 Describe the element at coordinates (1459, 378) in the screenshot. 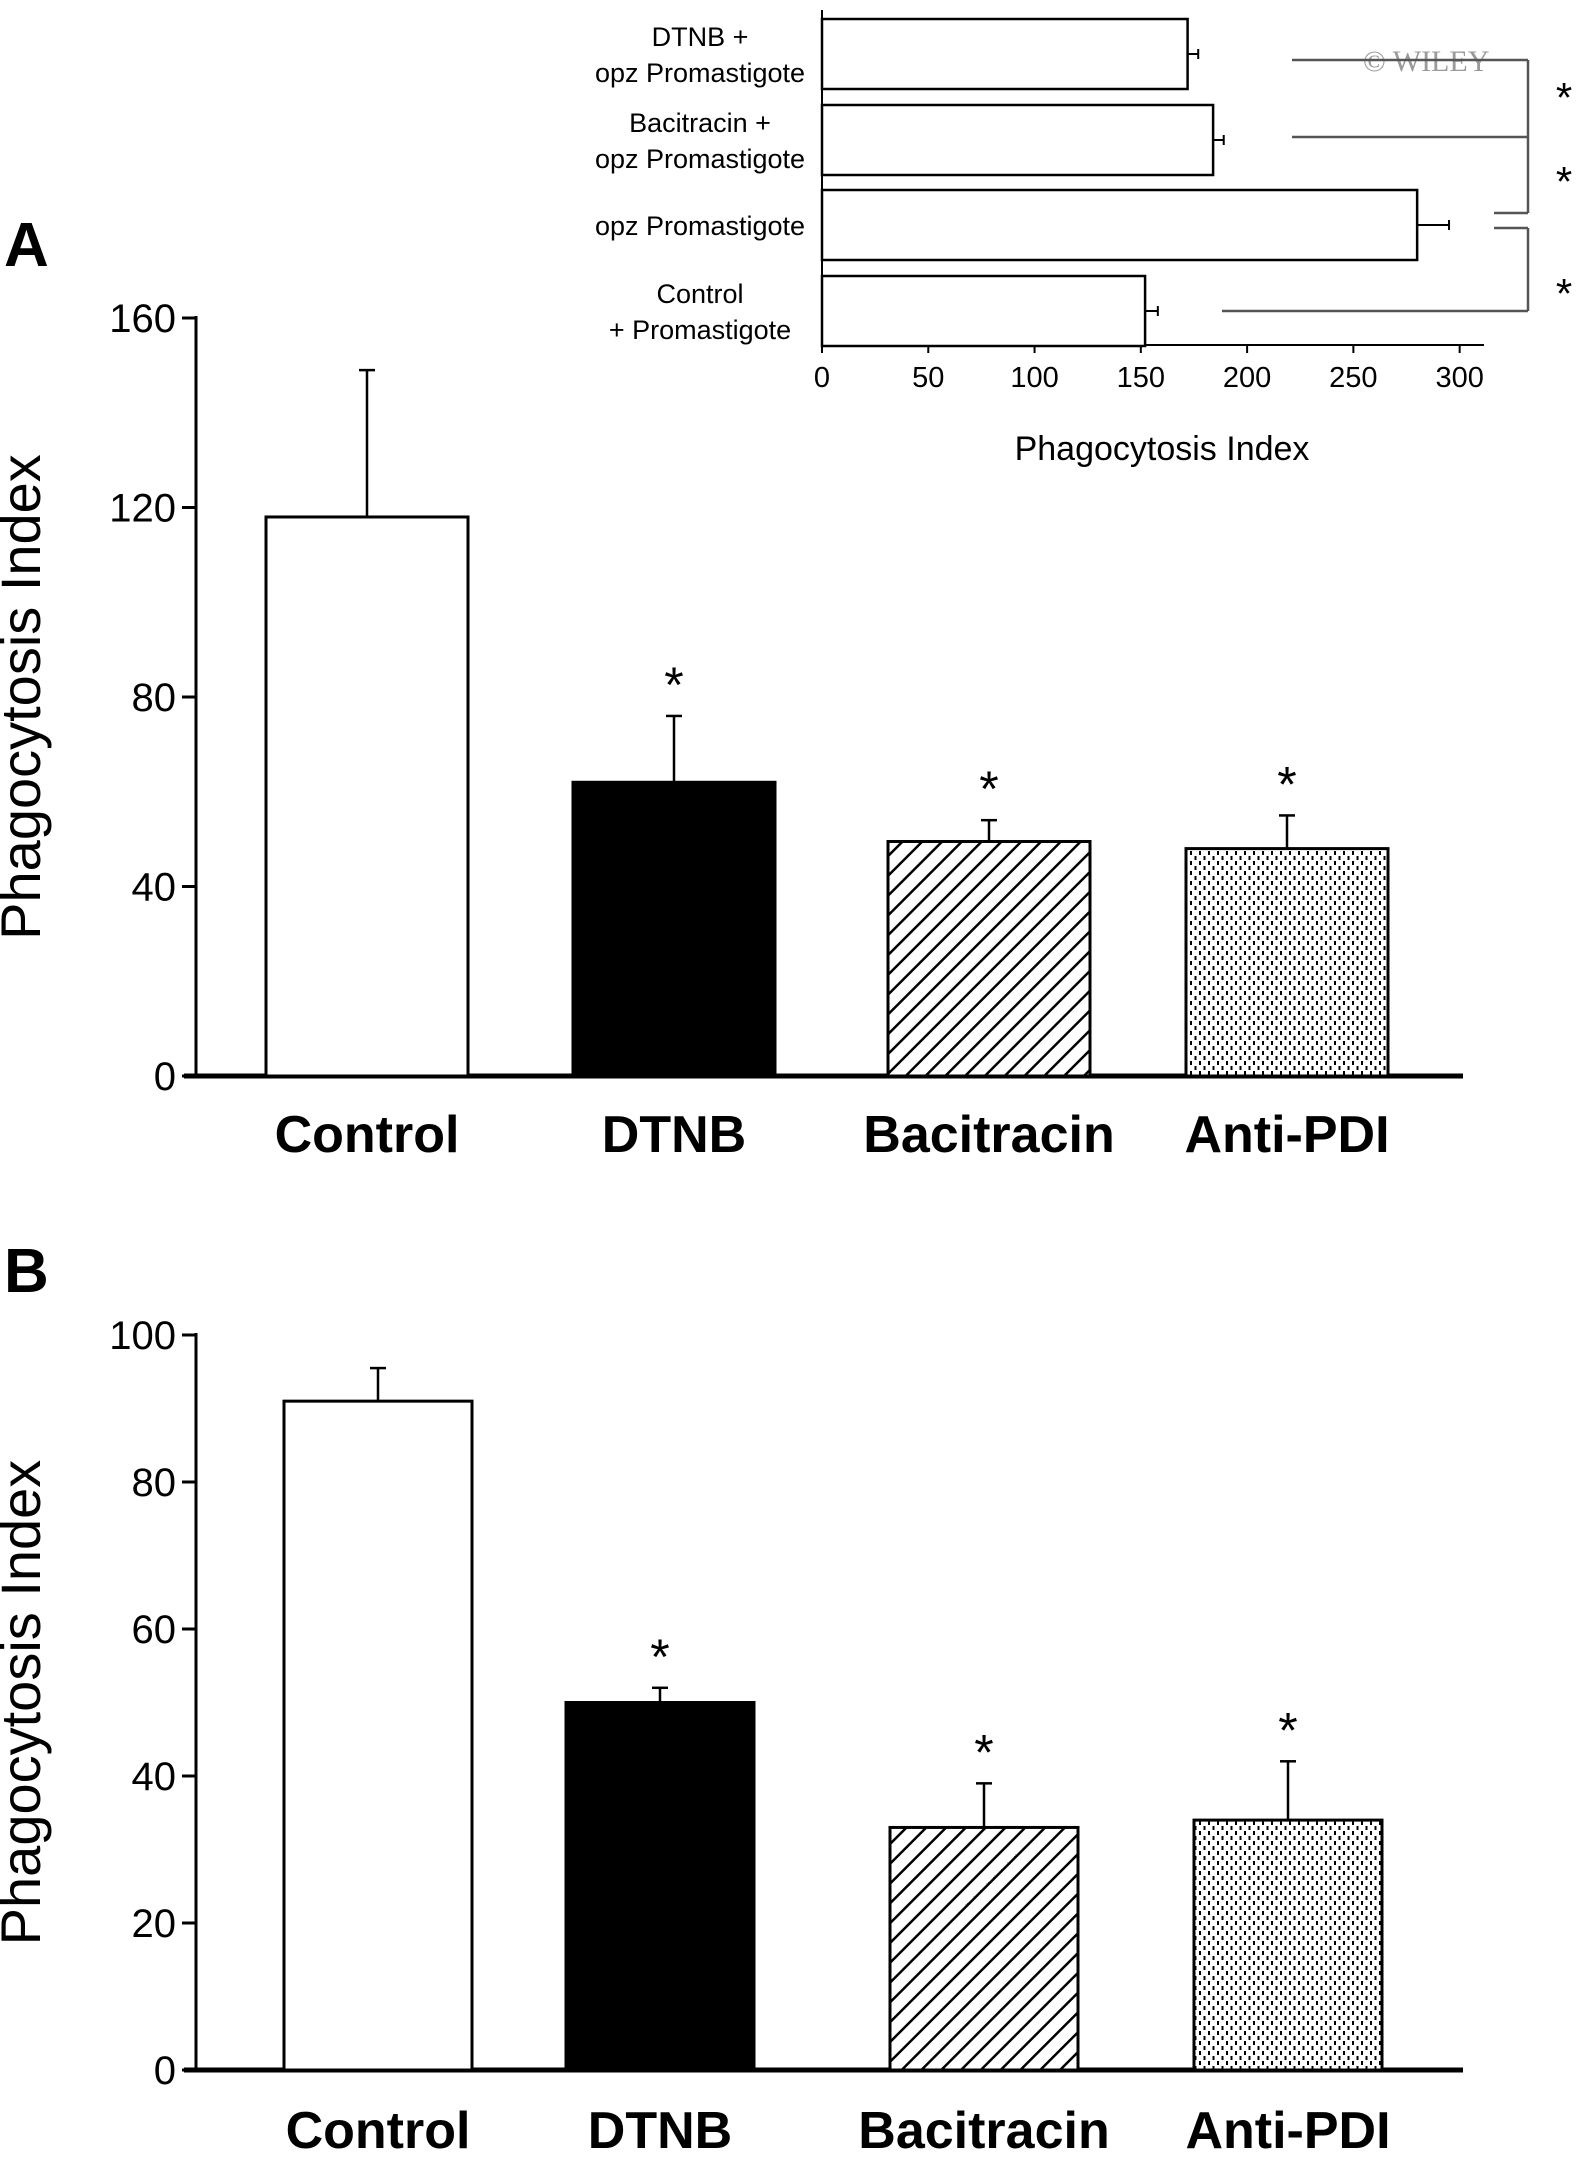

I see `inset-x-tick-label: 300` at that location.